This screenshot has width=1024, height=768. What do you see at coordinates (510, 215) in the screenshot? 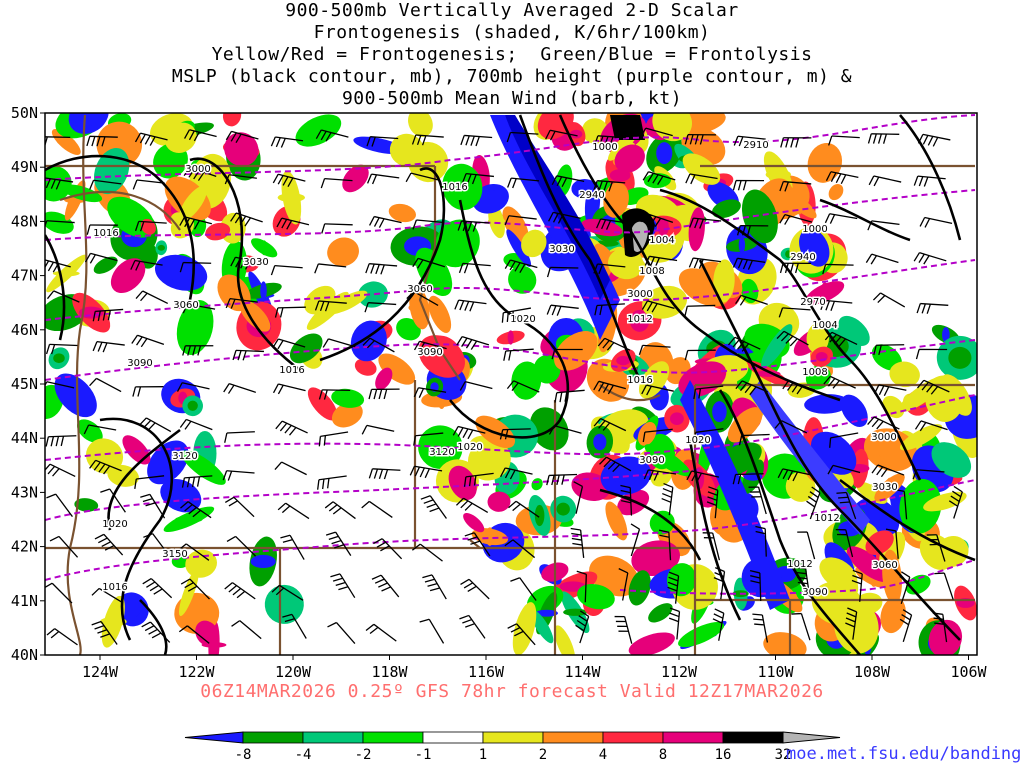
I see `height-contour` at bounding box center [510, 215].